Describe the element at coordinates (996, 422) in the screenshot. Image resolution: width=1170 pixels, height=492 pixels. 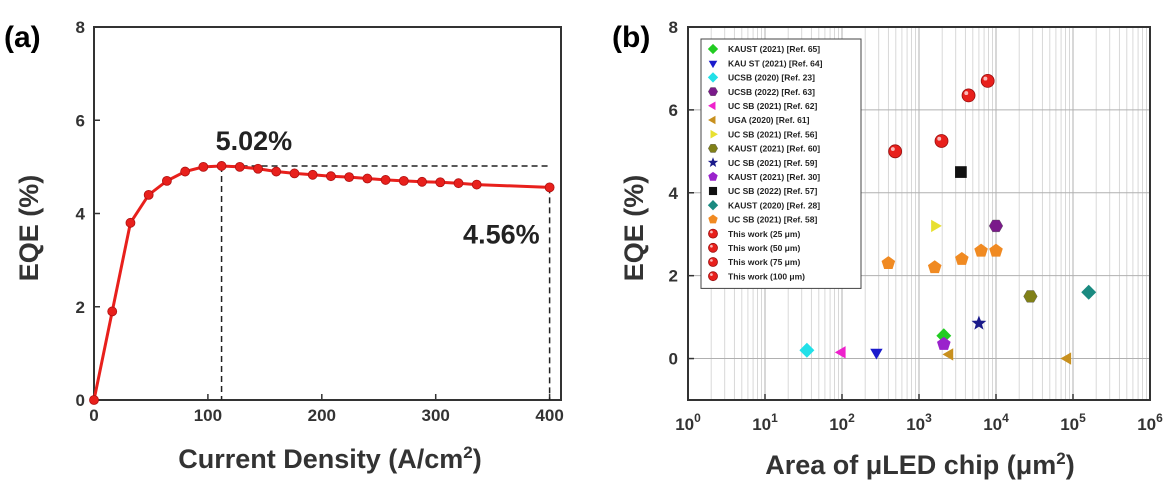
I see `x-tick-label: 10⁴` at that location.